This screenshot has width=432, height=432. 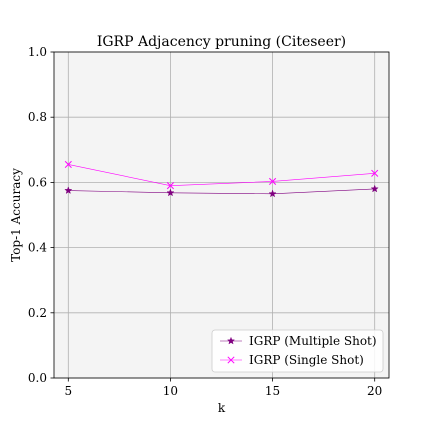 I want to click on legend: IGRP (Multiple Shot) IGRP (Single Shot), so click(x=297, y=351).